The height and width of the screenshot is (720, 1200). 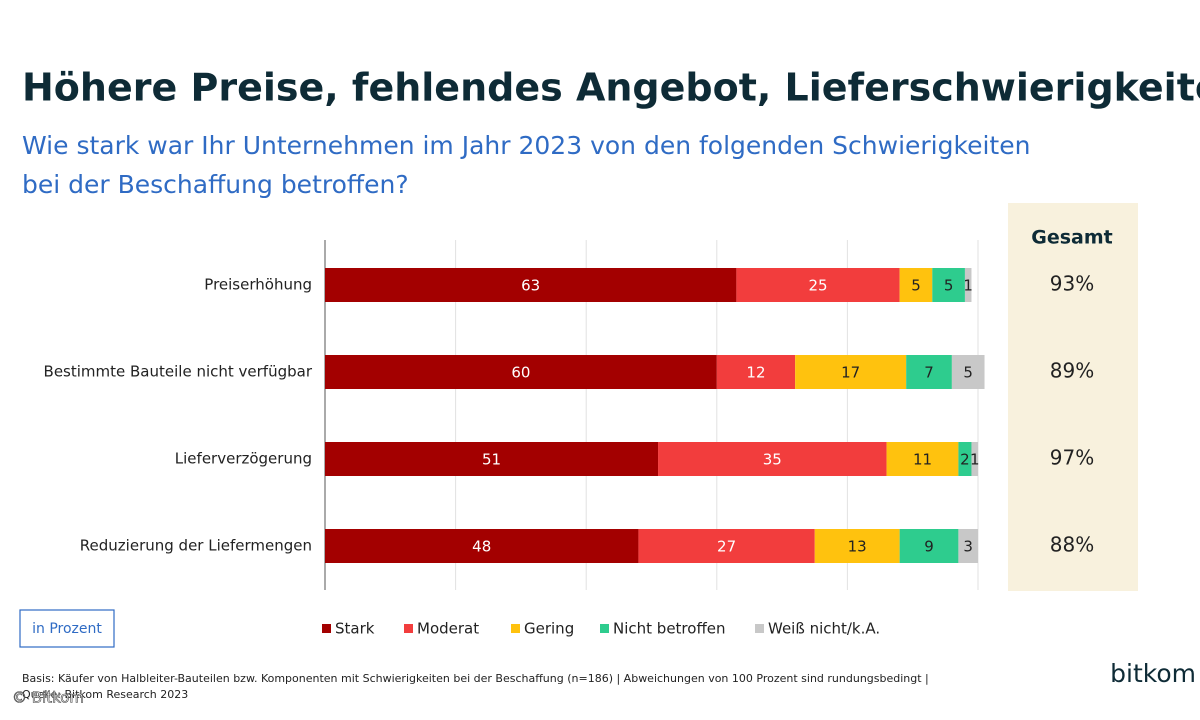 I want to click on total-label: 97%, so click(x=1072, y=458).